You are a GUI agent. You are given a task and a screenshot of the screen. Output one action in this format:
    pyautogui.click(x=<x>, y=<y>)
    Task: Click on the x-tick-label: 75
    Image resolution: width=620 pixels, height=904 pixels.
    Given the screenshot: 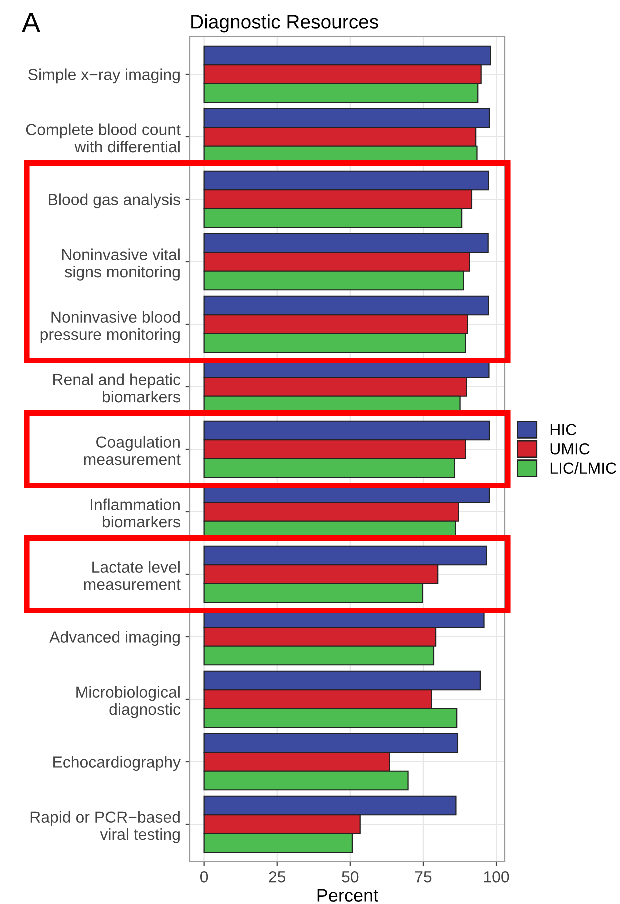 What is the action you would take?
    pyautogui.click(x=423, y=877)
    